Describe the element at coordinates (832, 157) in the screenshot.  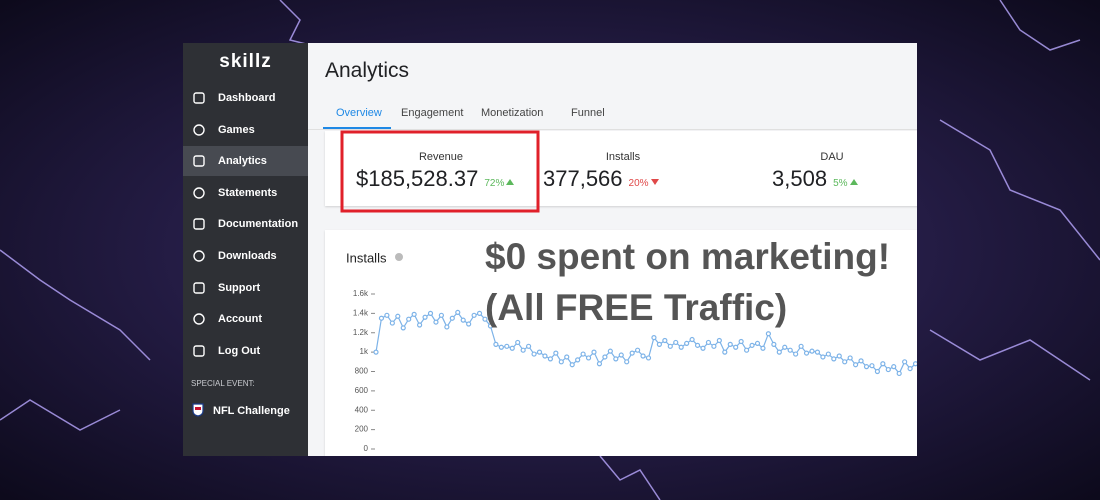
I see `stat-label: DAU` at that location.